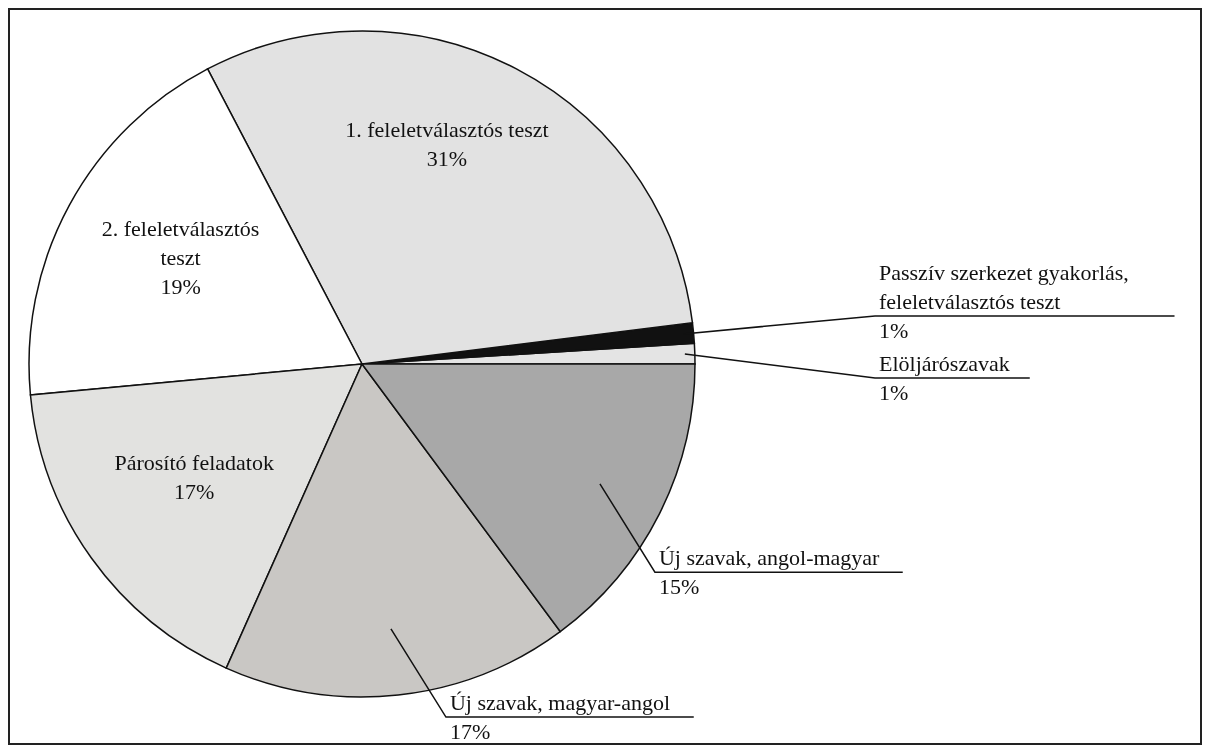  What do you see at coordinates (194, 462) in the screenshot?
I see `slice-label: Párosító feladatok` at bounding box center [194, 462].